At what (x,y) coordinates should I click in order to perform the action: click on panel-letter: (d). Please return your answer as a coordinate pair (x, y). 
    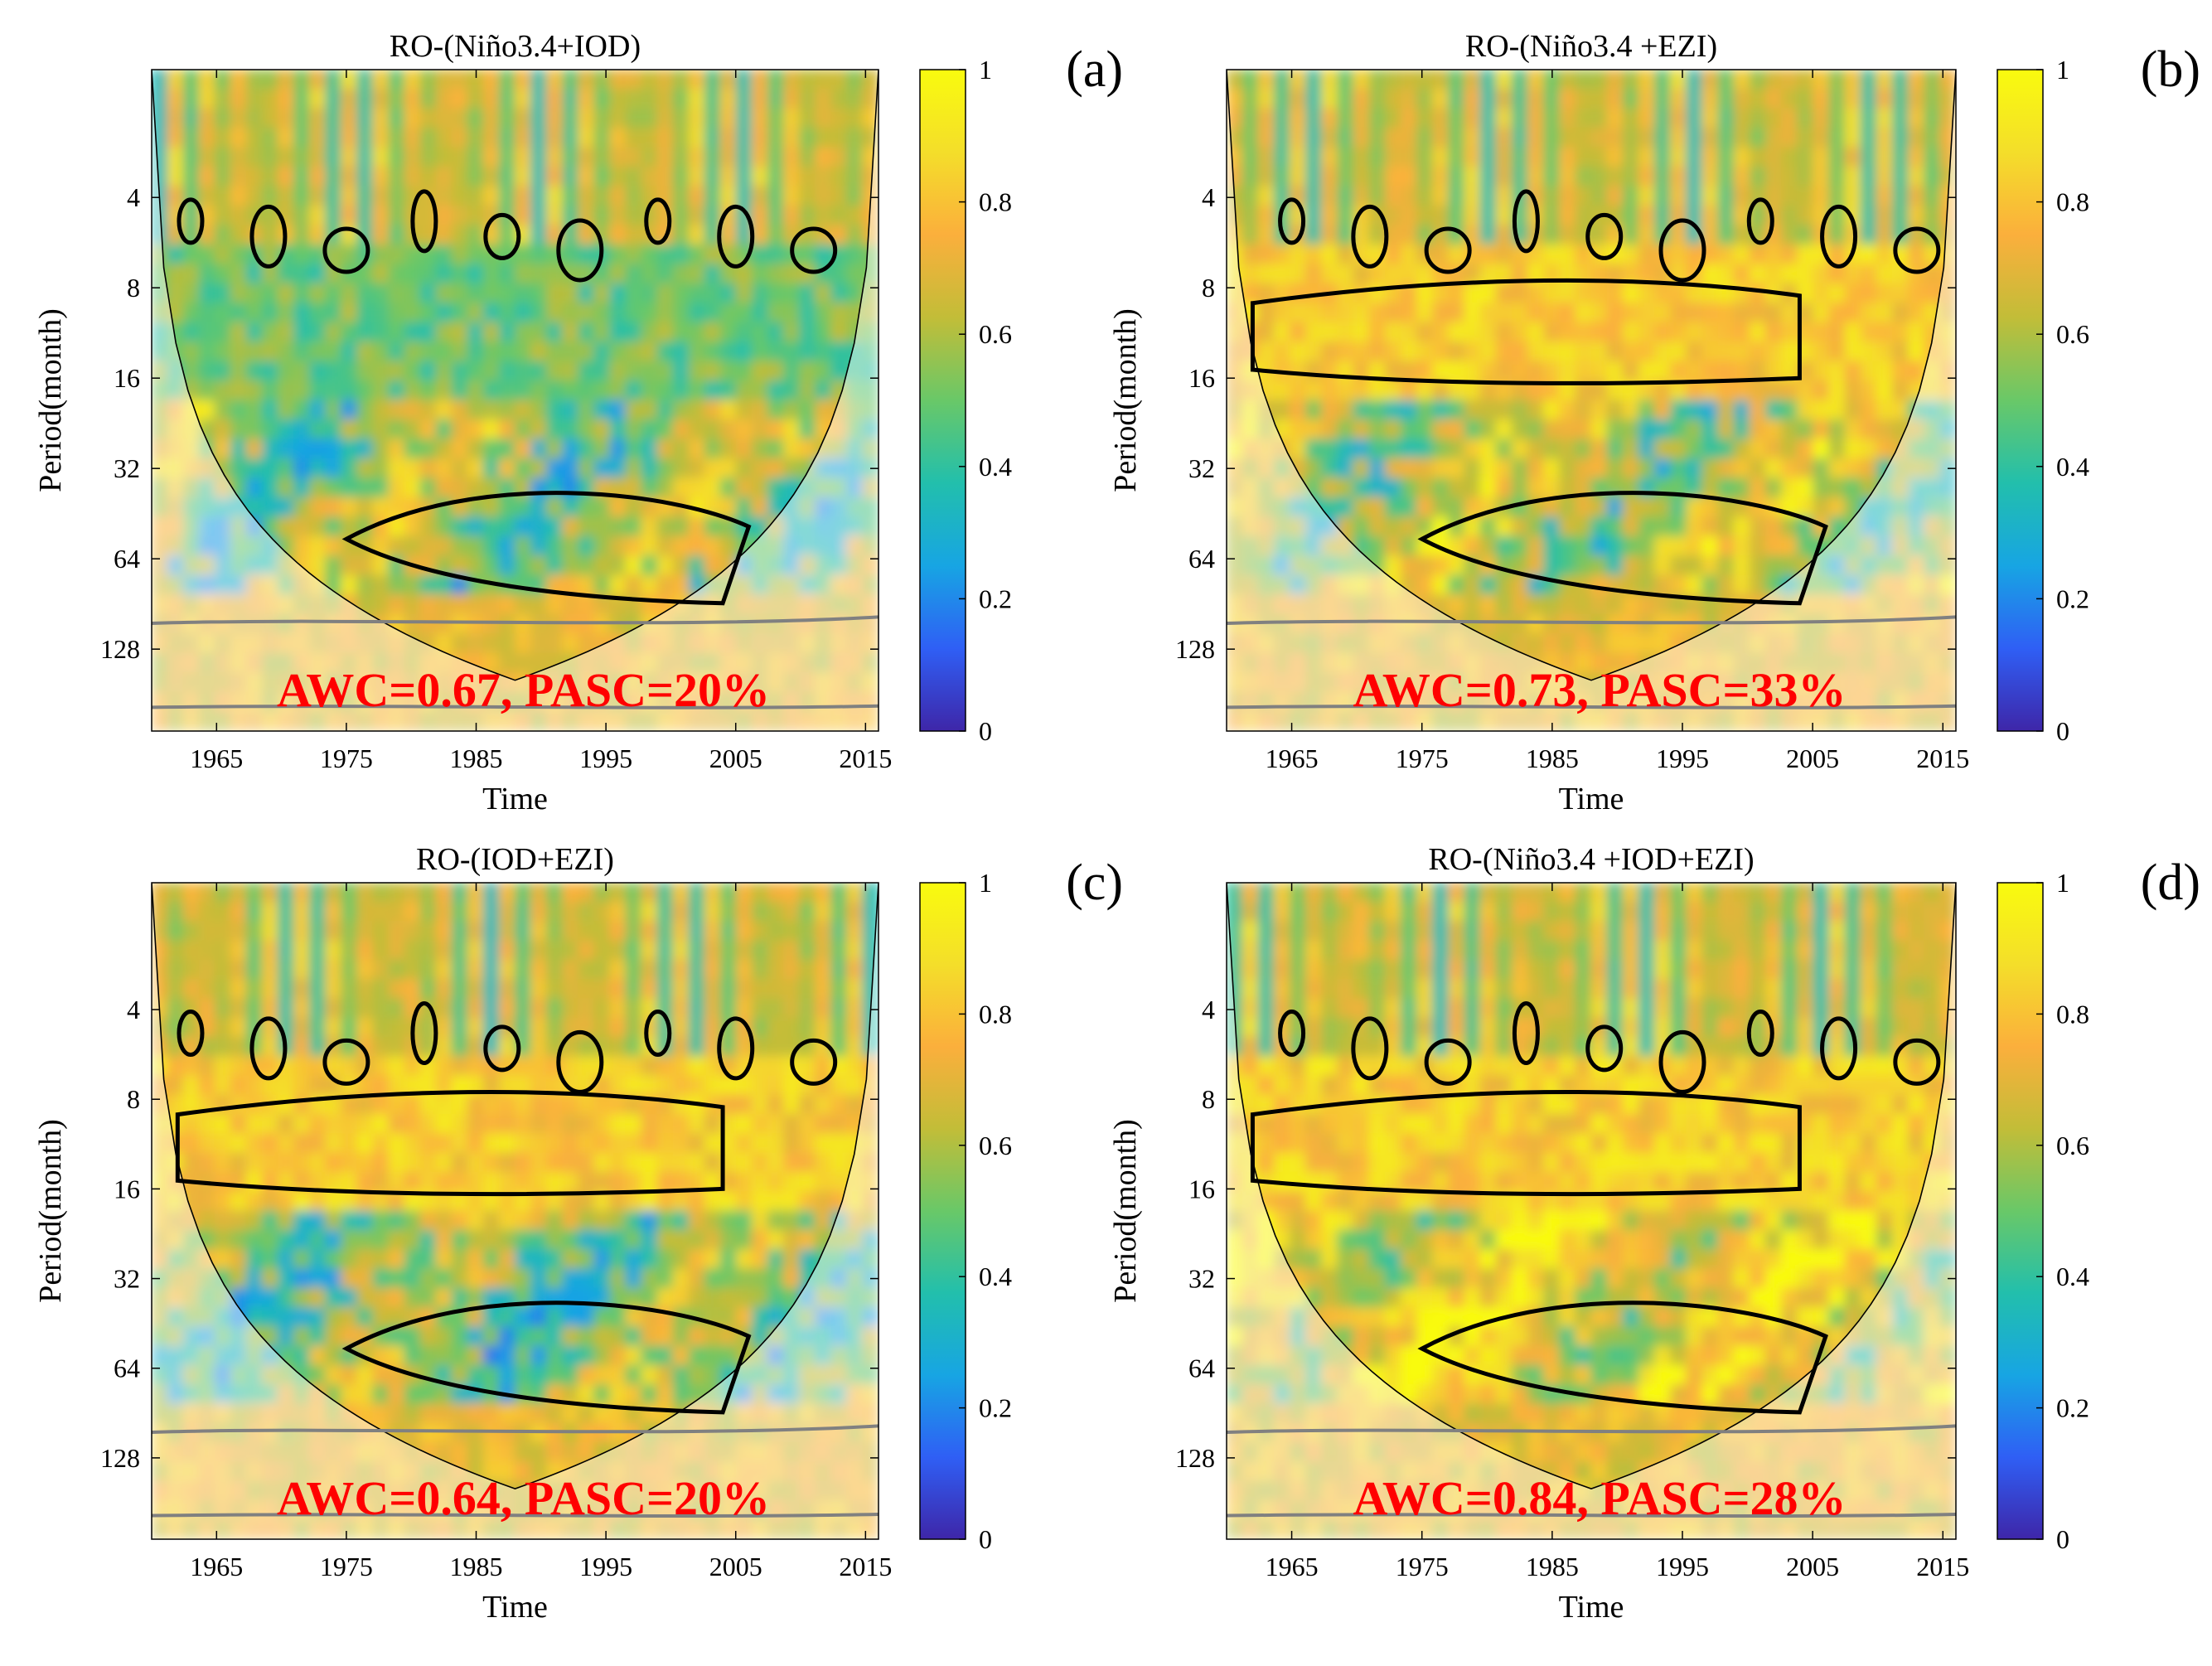
    Looking at the image, I should click on (2170, 883).